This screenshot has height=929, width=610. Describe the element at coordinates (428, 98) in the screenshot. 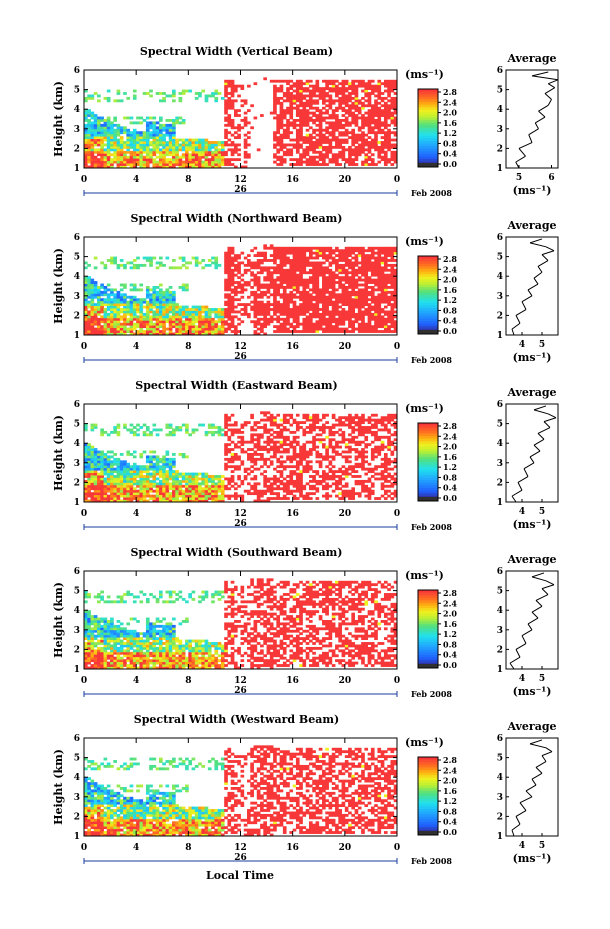

I see `colorbar-segment` at that location.